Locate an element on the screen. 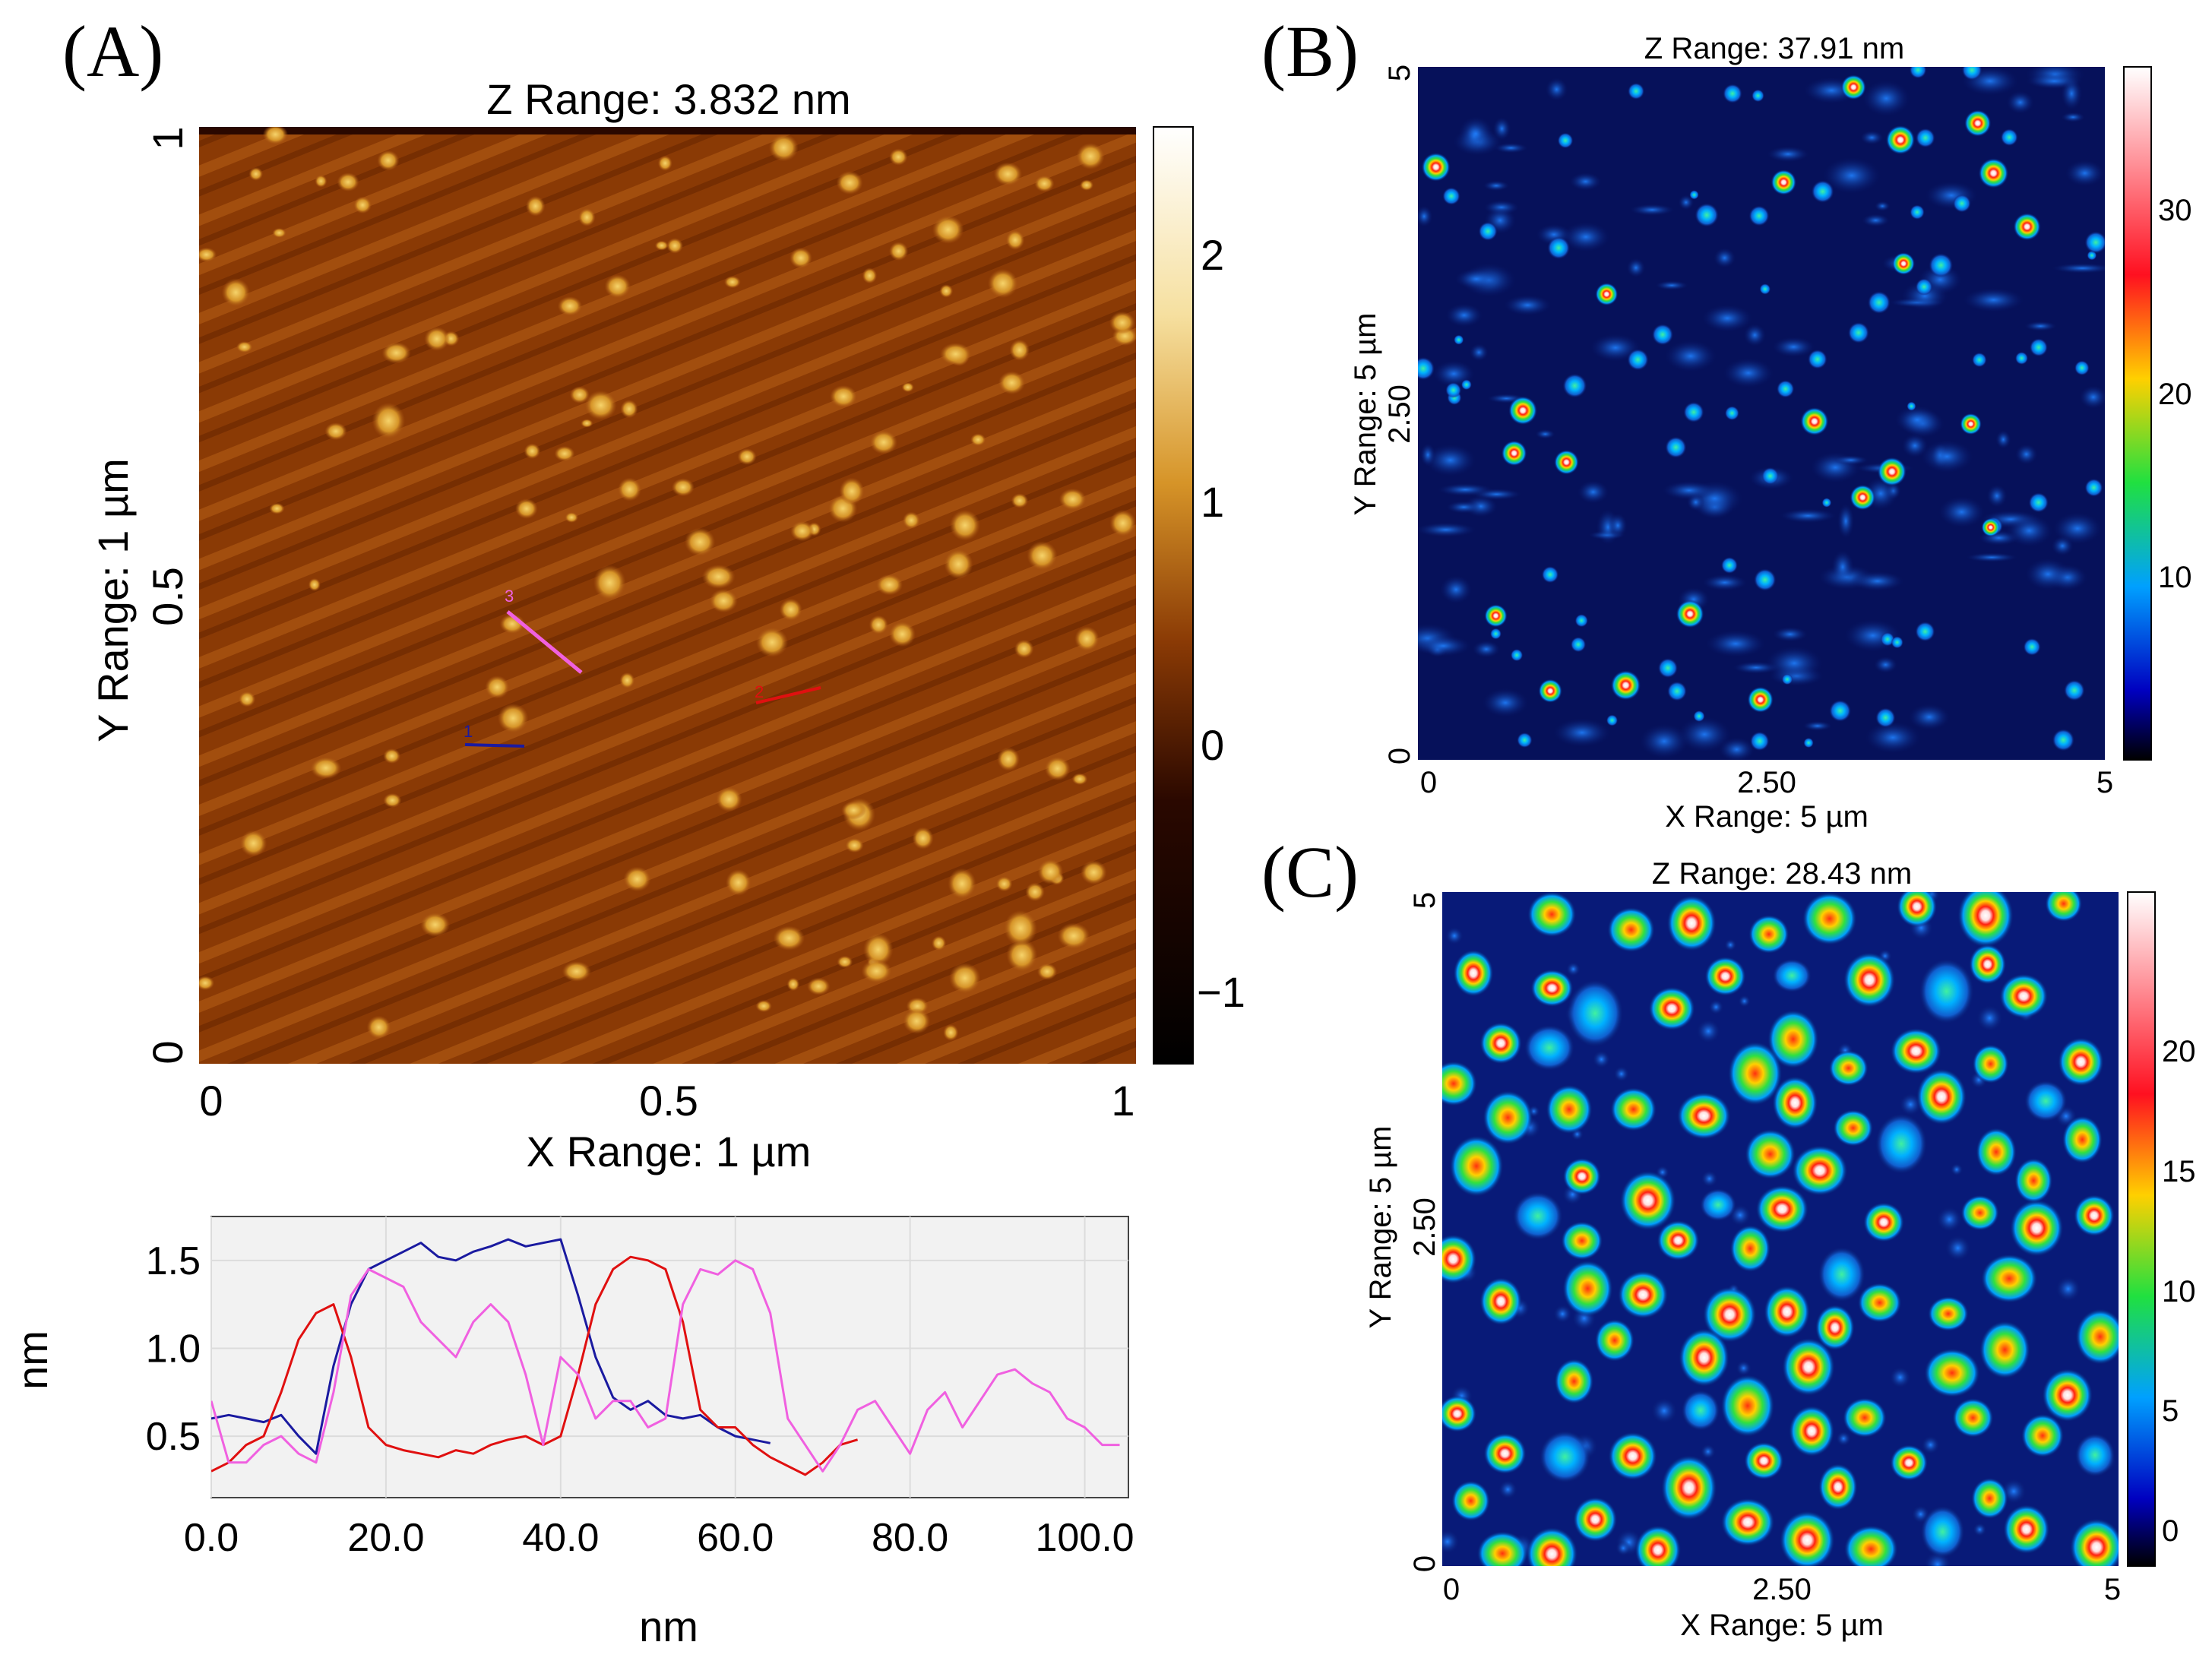  panel-c-cbar-tick-5: 5 is located at coordinates (2170, 1411).